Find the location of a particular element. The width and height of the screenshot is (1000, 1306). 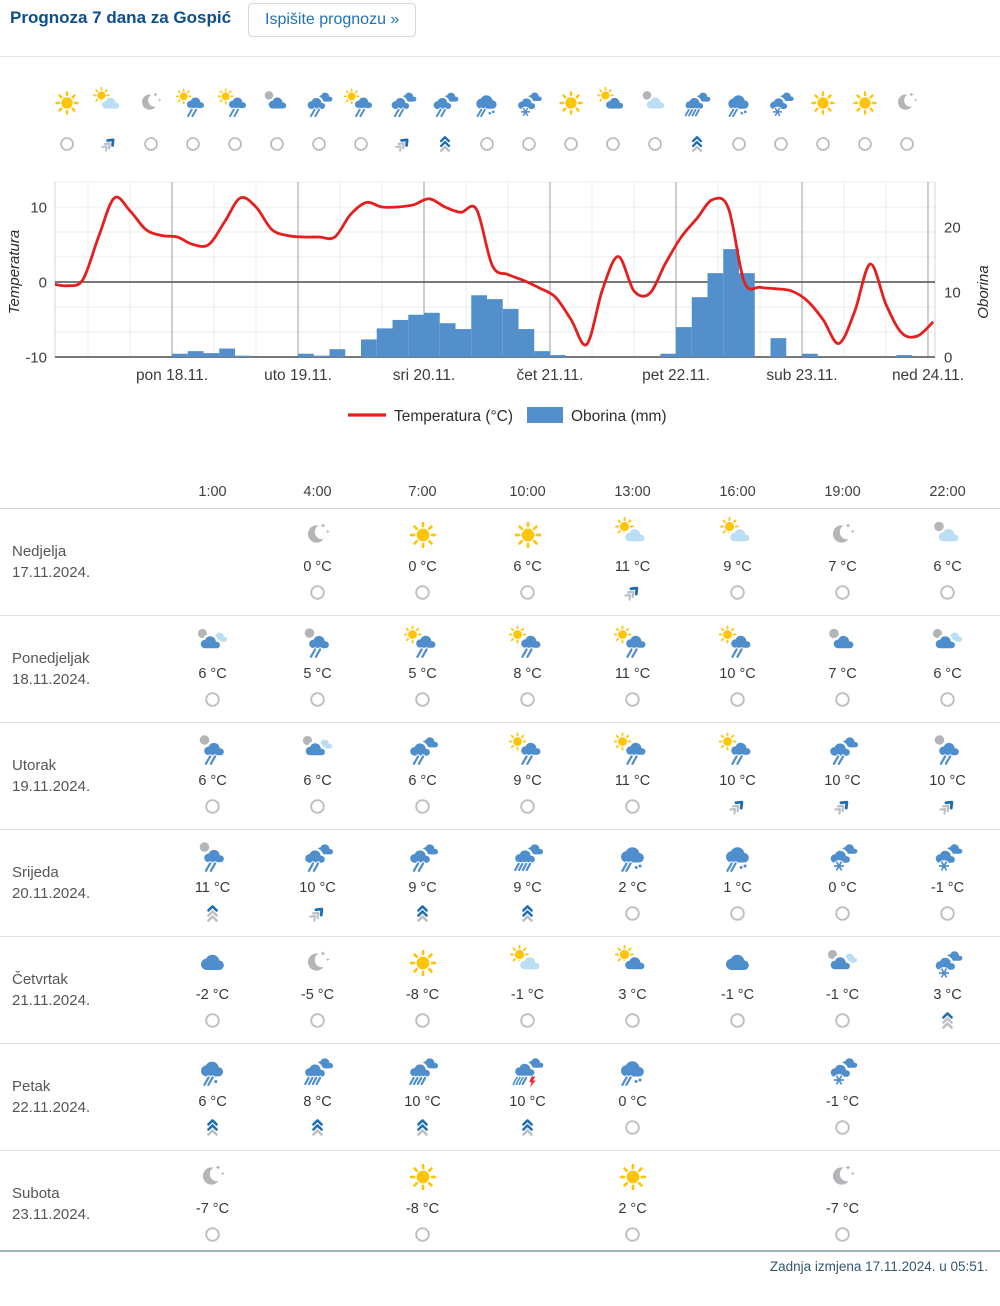

day-name: Subota is located at coordinates (36, 1193).